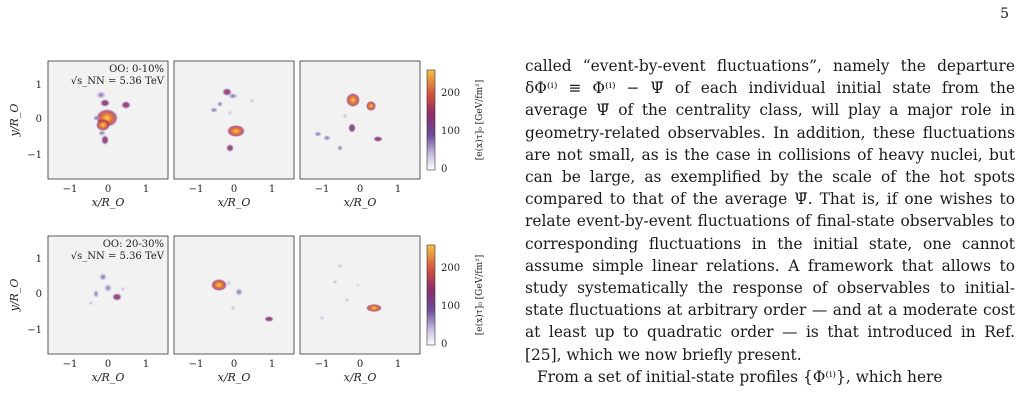  Describe the element at coordinates (450, 219) in the screenshot. I see `colorbar-ticks: 200 100 0 200 100 0` at that location.